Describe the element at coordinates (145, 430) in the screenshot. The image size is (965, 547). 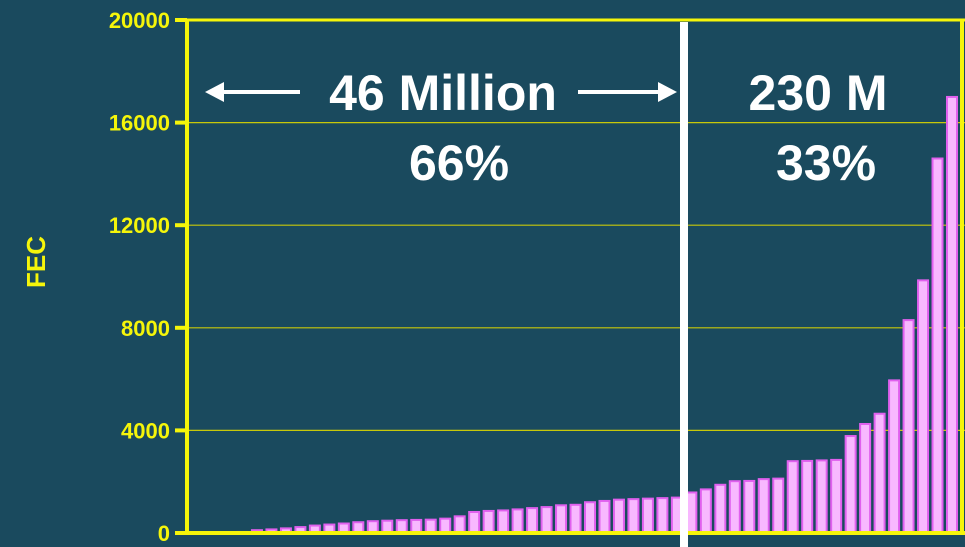
I see `y-tick-label: 4000` at that location.